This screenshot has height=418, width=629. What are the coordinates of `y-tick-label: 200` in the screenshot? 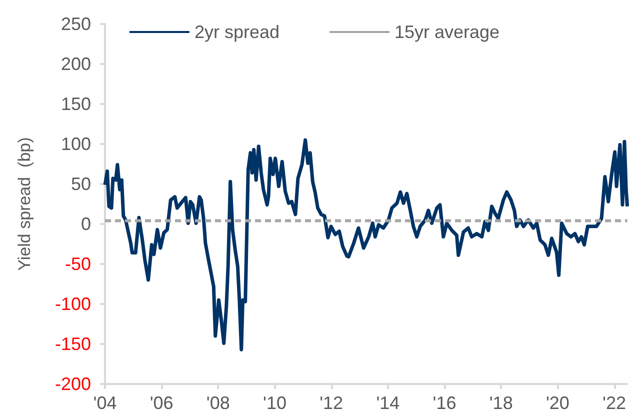 It's located at (75, 64).